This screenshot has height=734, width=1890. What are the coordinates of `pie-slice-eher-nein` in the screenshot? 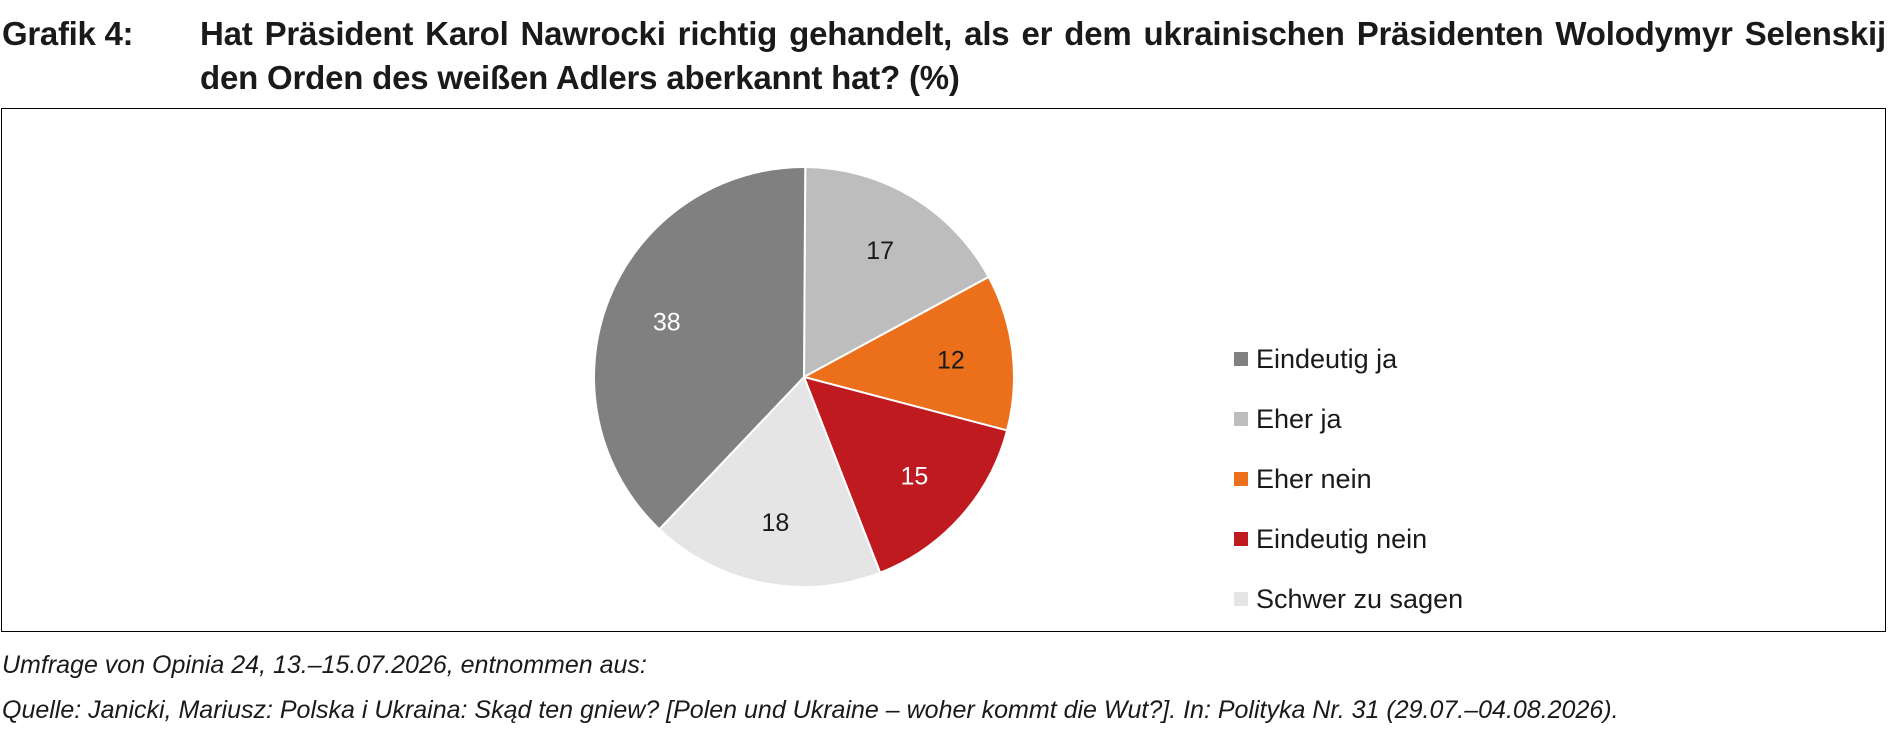 It's located at (908, 353).